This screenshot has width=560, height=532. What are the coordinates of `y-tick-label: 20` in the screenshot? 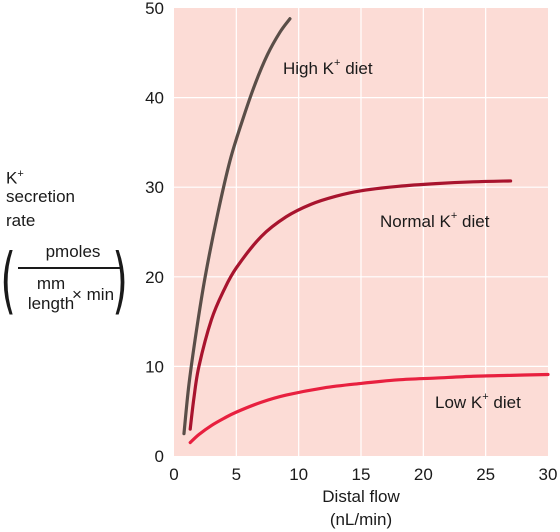 It's located at (154, 277).